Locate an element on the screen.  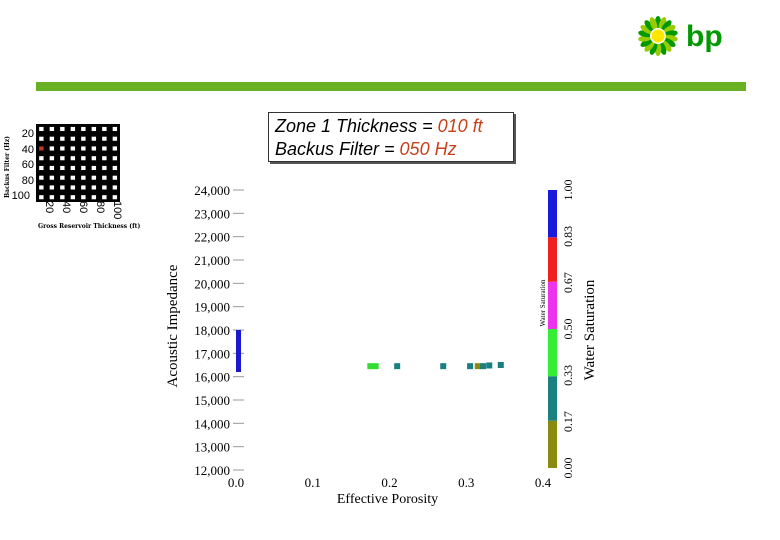
shale-bar is located at coordinates (238, 351).